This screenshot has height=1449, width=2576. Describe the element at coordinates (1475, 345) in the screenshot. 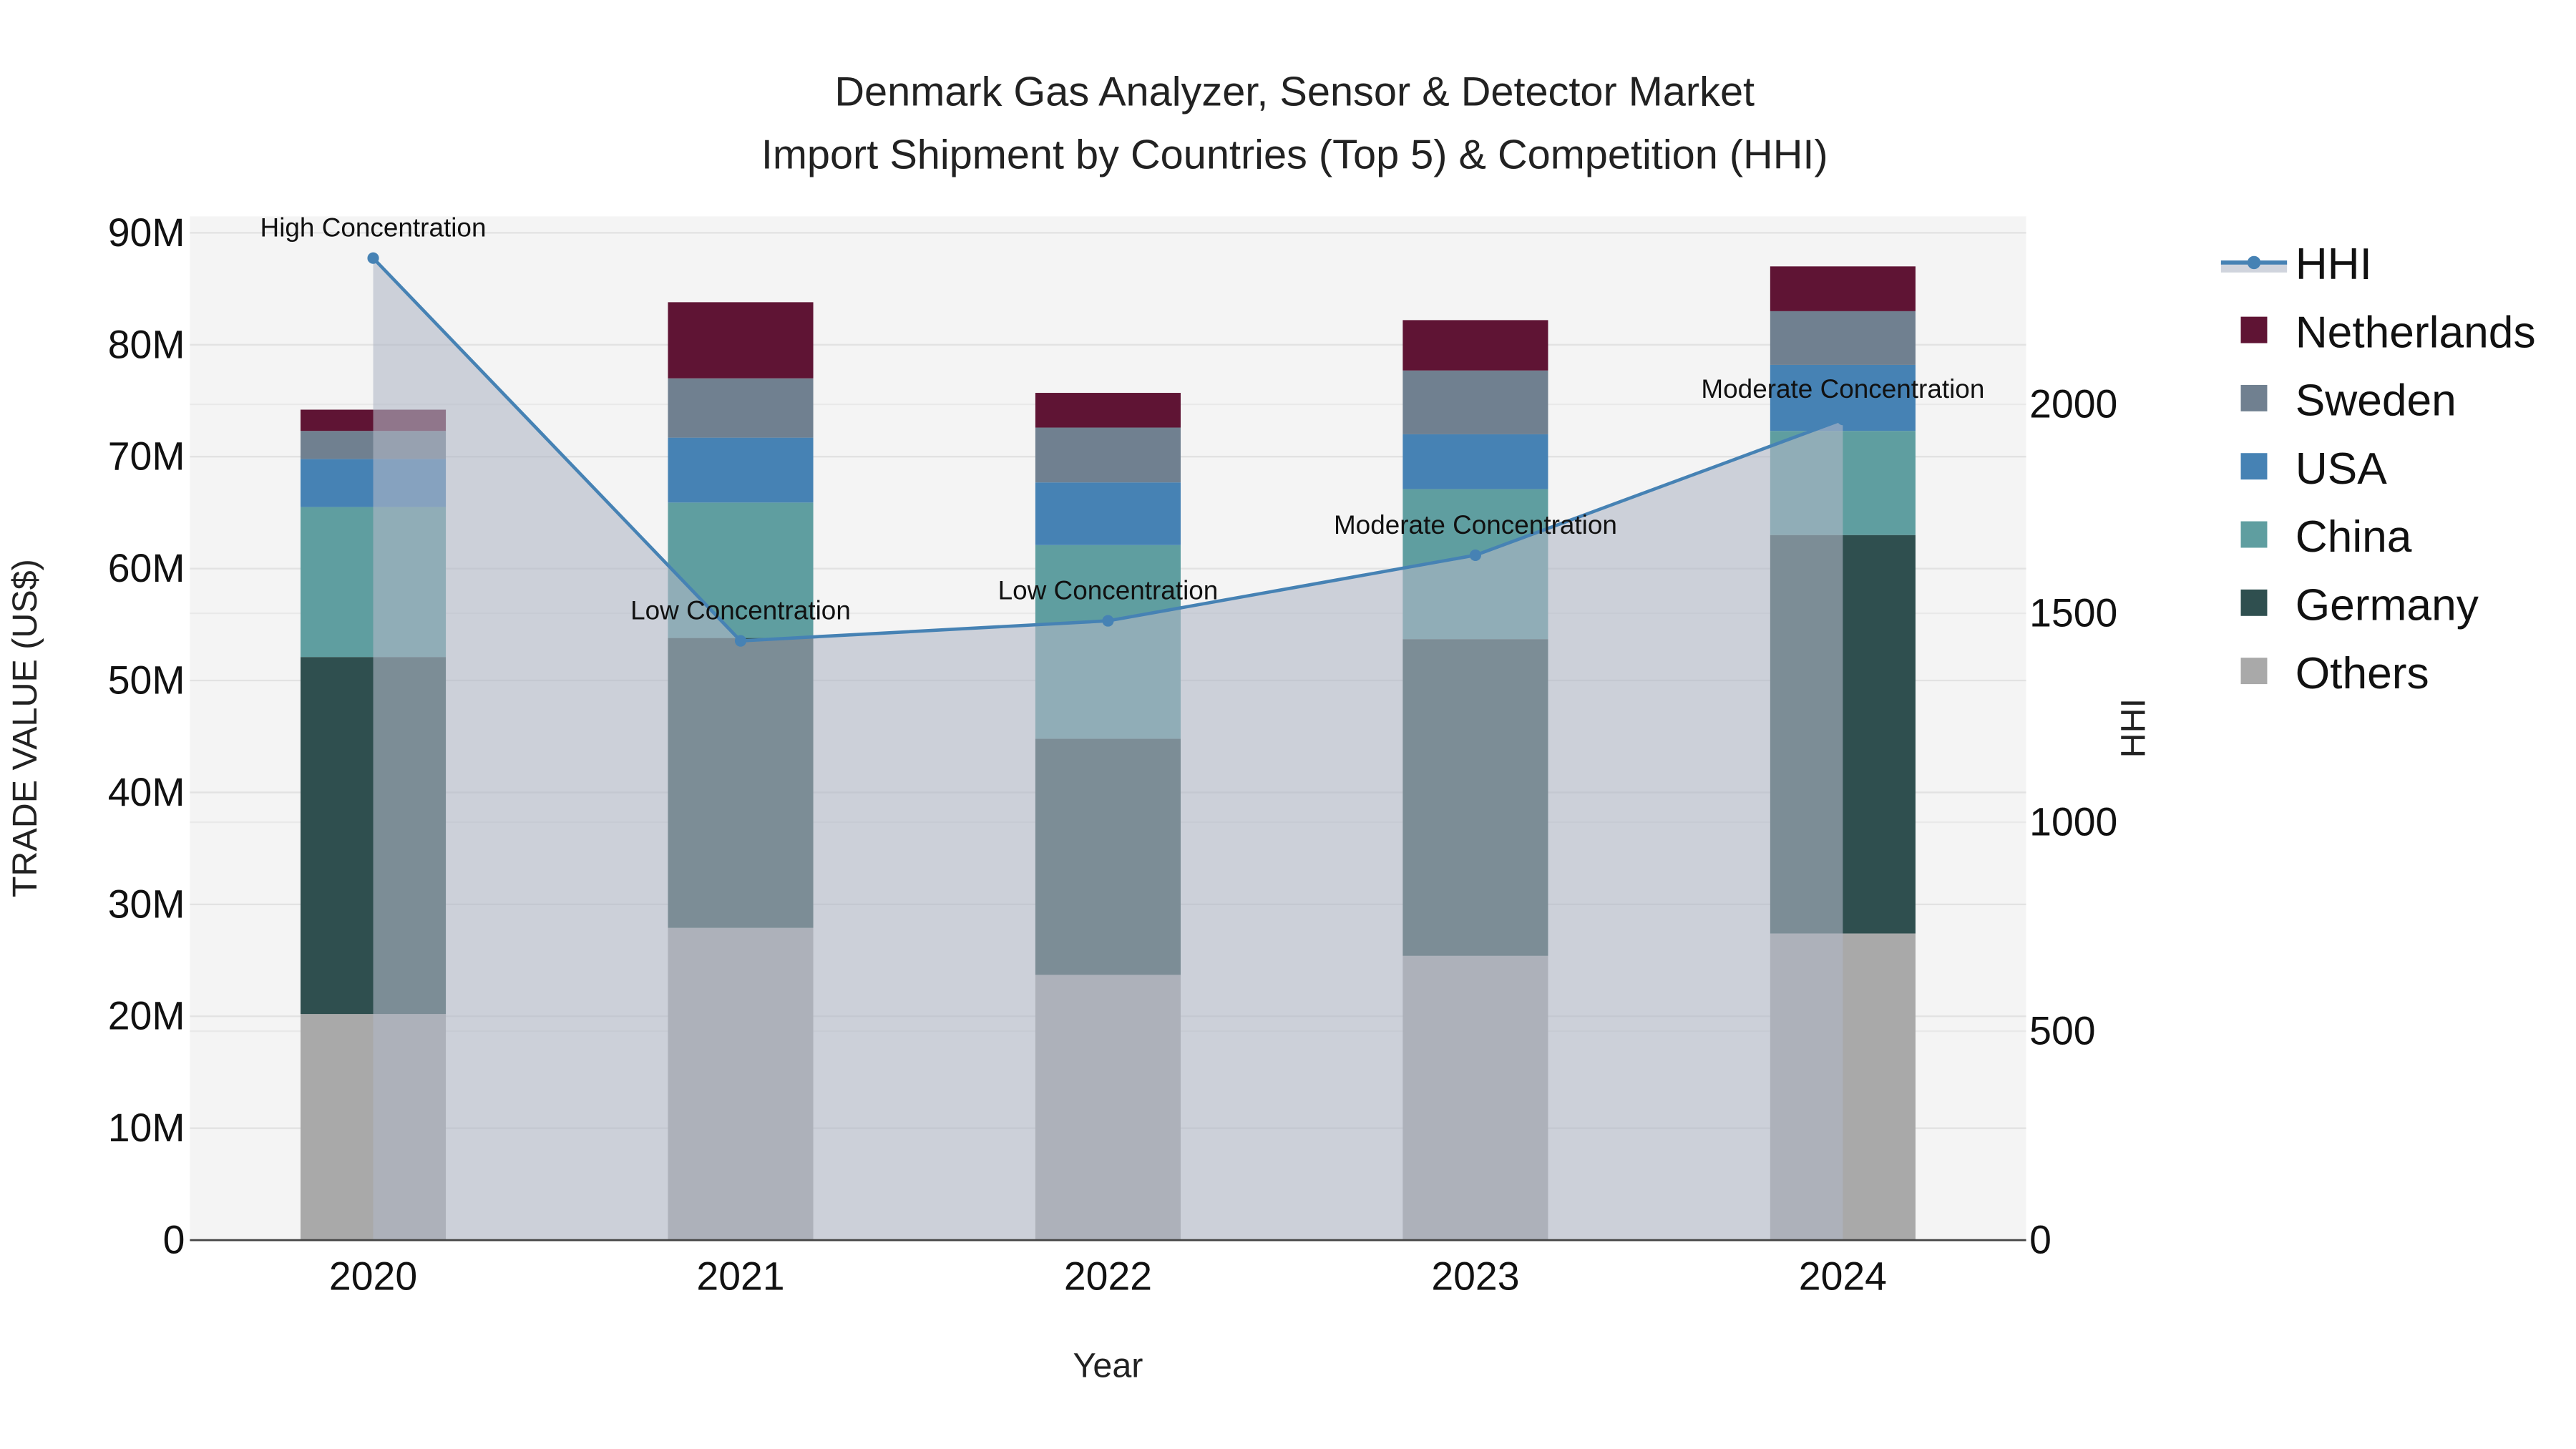

I see `bar-netherlands-2023` at that location.